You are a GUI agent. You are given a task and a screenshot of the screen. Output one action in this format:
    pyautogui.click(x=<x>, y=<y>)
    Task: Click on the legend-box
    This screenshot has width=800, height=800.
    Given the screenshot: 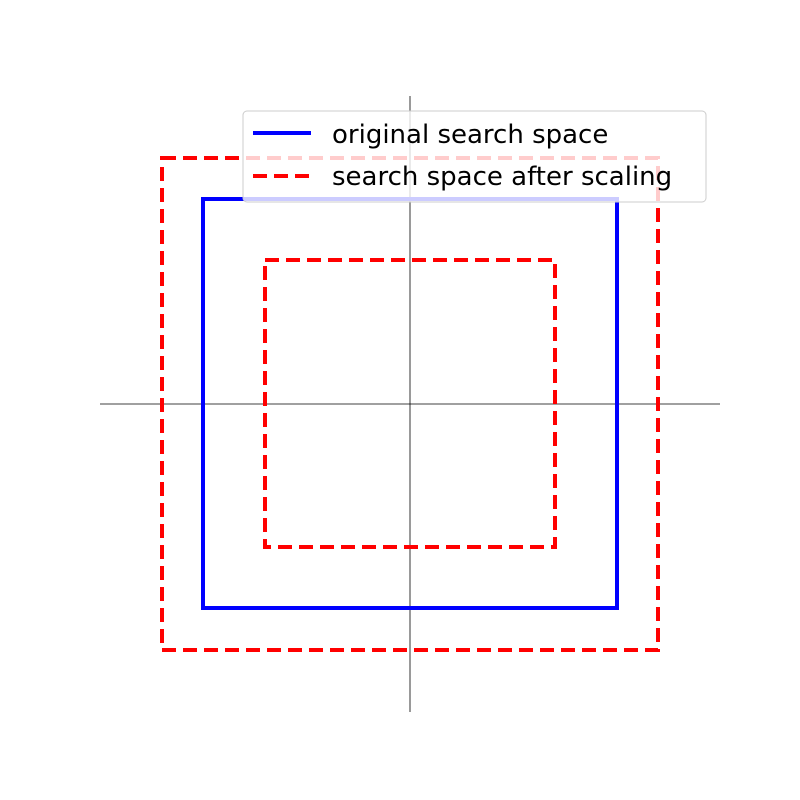 What is the action you would take?
    pyautogui.click(x=474, y=156)
    